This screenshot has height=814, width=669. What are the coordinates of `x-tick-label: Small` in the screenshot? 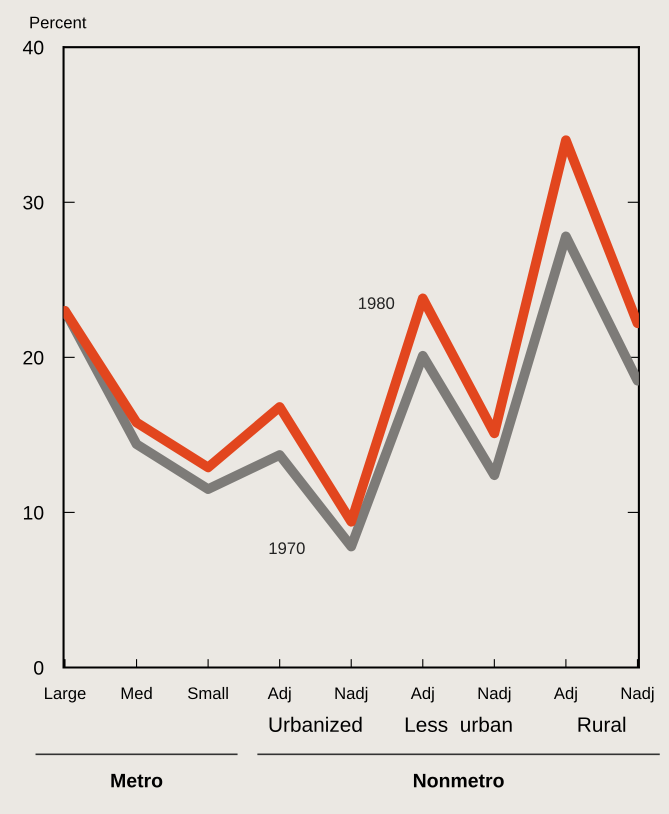 It's located at (208, 693).